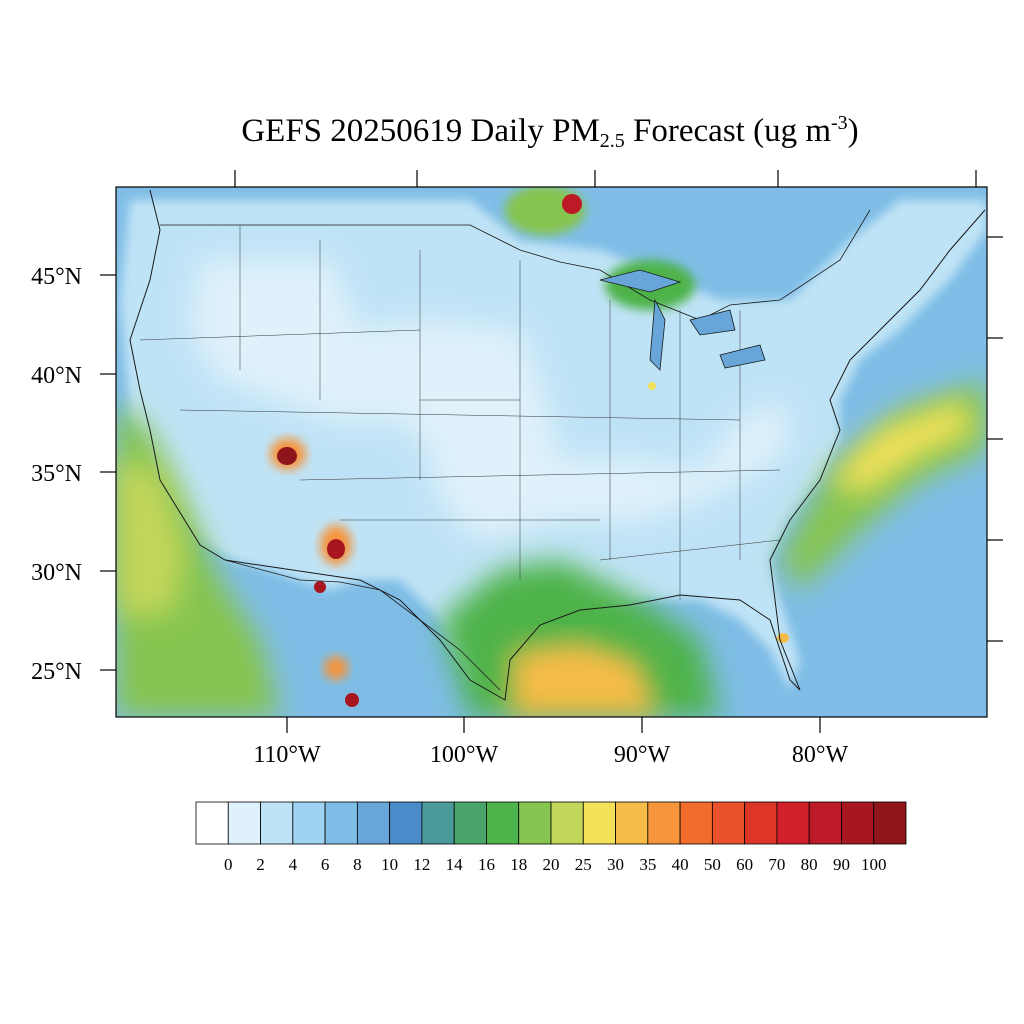  Describe the element at coordinates (518, 864) in the screenshot. I see `colorbar-label: 18` at that location.